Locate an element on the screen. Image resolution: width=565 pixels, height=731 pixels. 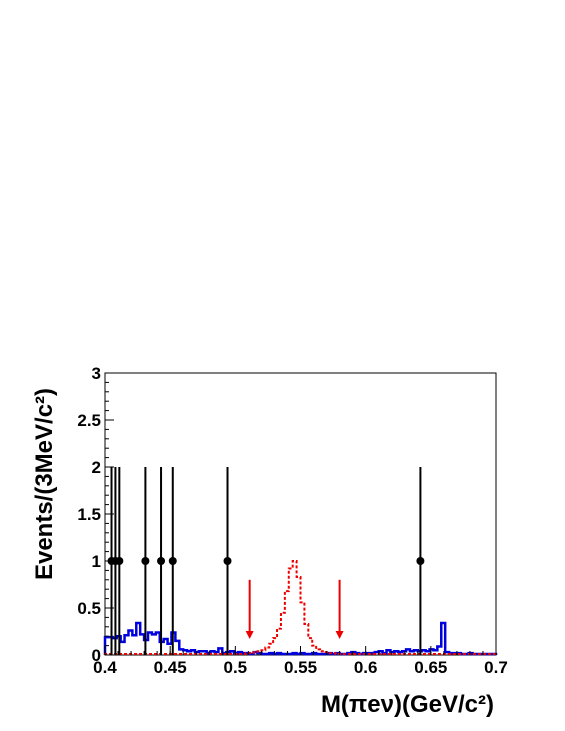
y-tick-label: 0.5 is located at coordinates (89, 608).